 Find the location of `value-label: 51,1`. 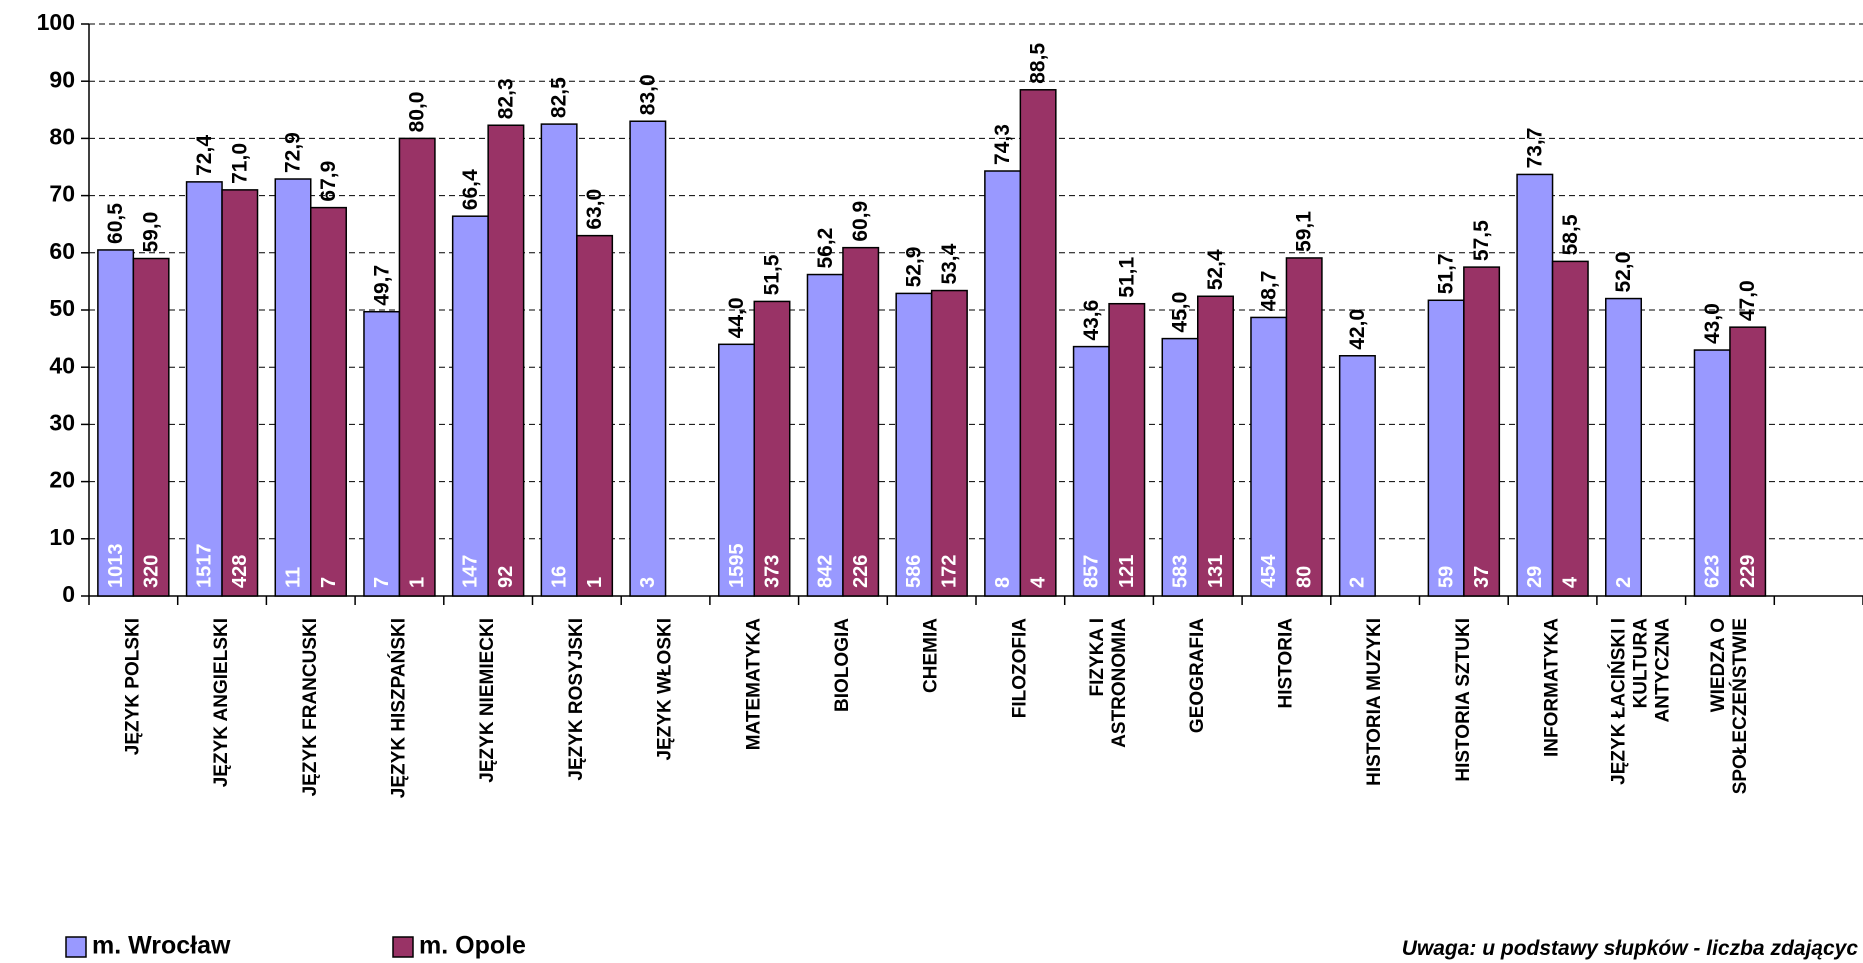

value-label: 51,1 is located at coordinates (1126, 277).